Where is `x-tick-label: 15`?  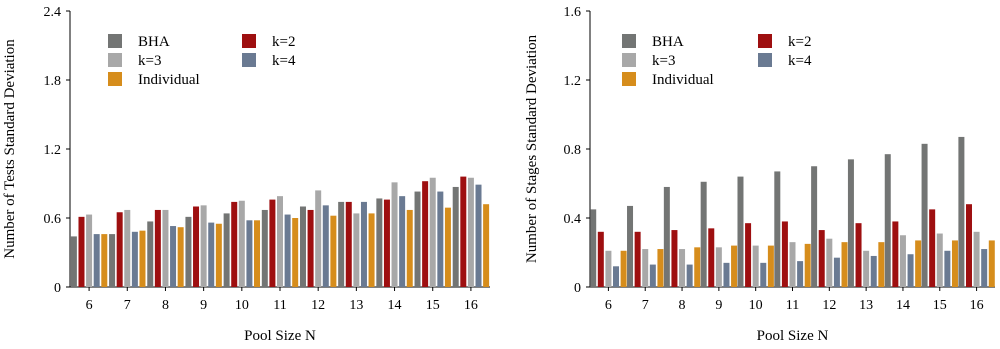
x-tick-label: 15 is located at coordinates (433, 305).